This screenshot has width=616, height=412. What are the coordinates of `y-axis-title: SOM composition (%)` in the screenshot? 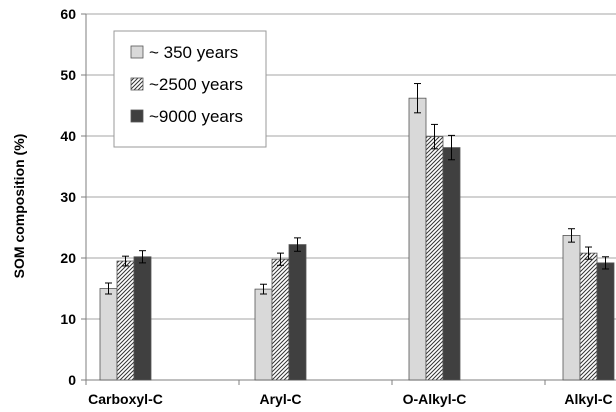 It's located at (19, 206).